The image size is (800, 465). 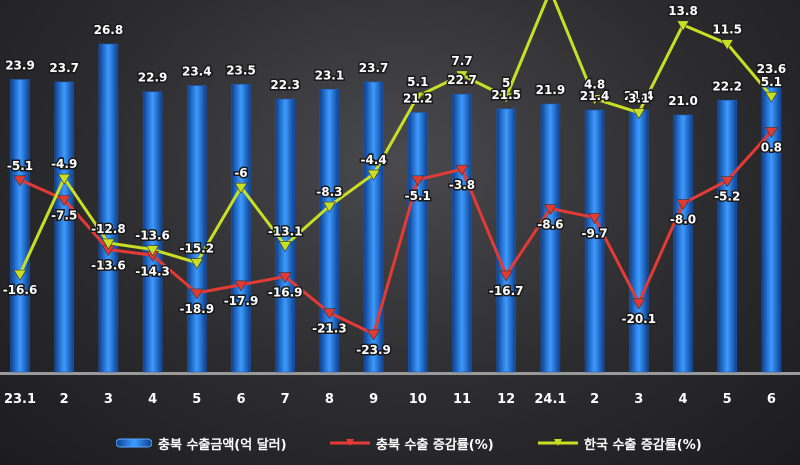 I want to click on bar-value-label: 22.9, so click(x=153, y=78).